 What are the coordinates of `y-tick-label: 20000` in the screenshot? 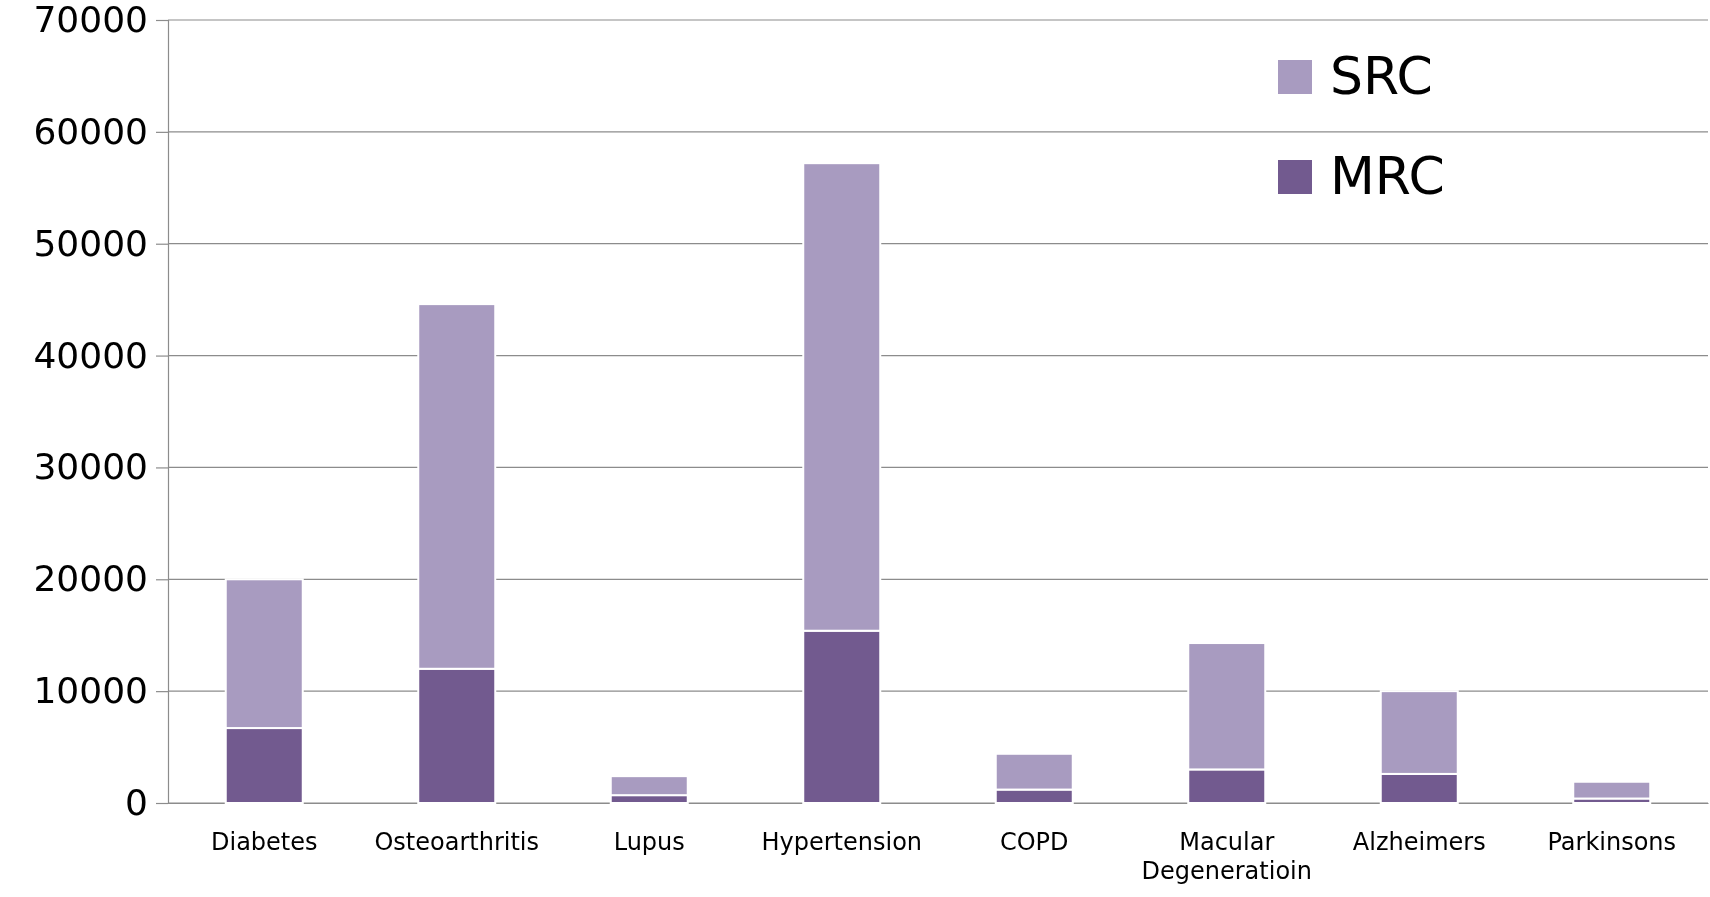 It's located at (90, 579).